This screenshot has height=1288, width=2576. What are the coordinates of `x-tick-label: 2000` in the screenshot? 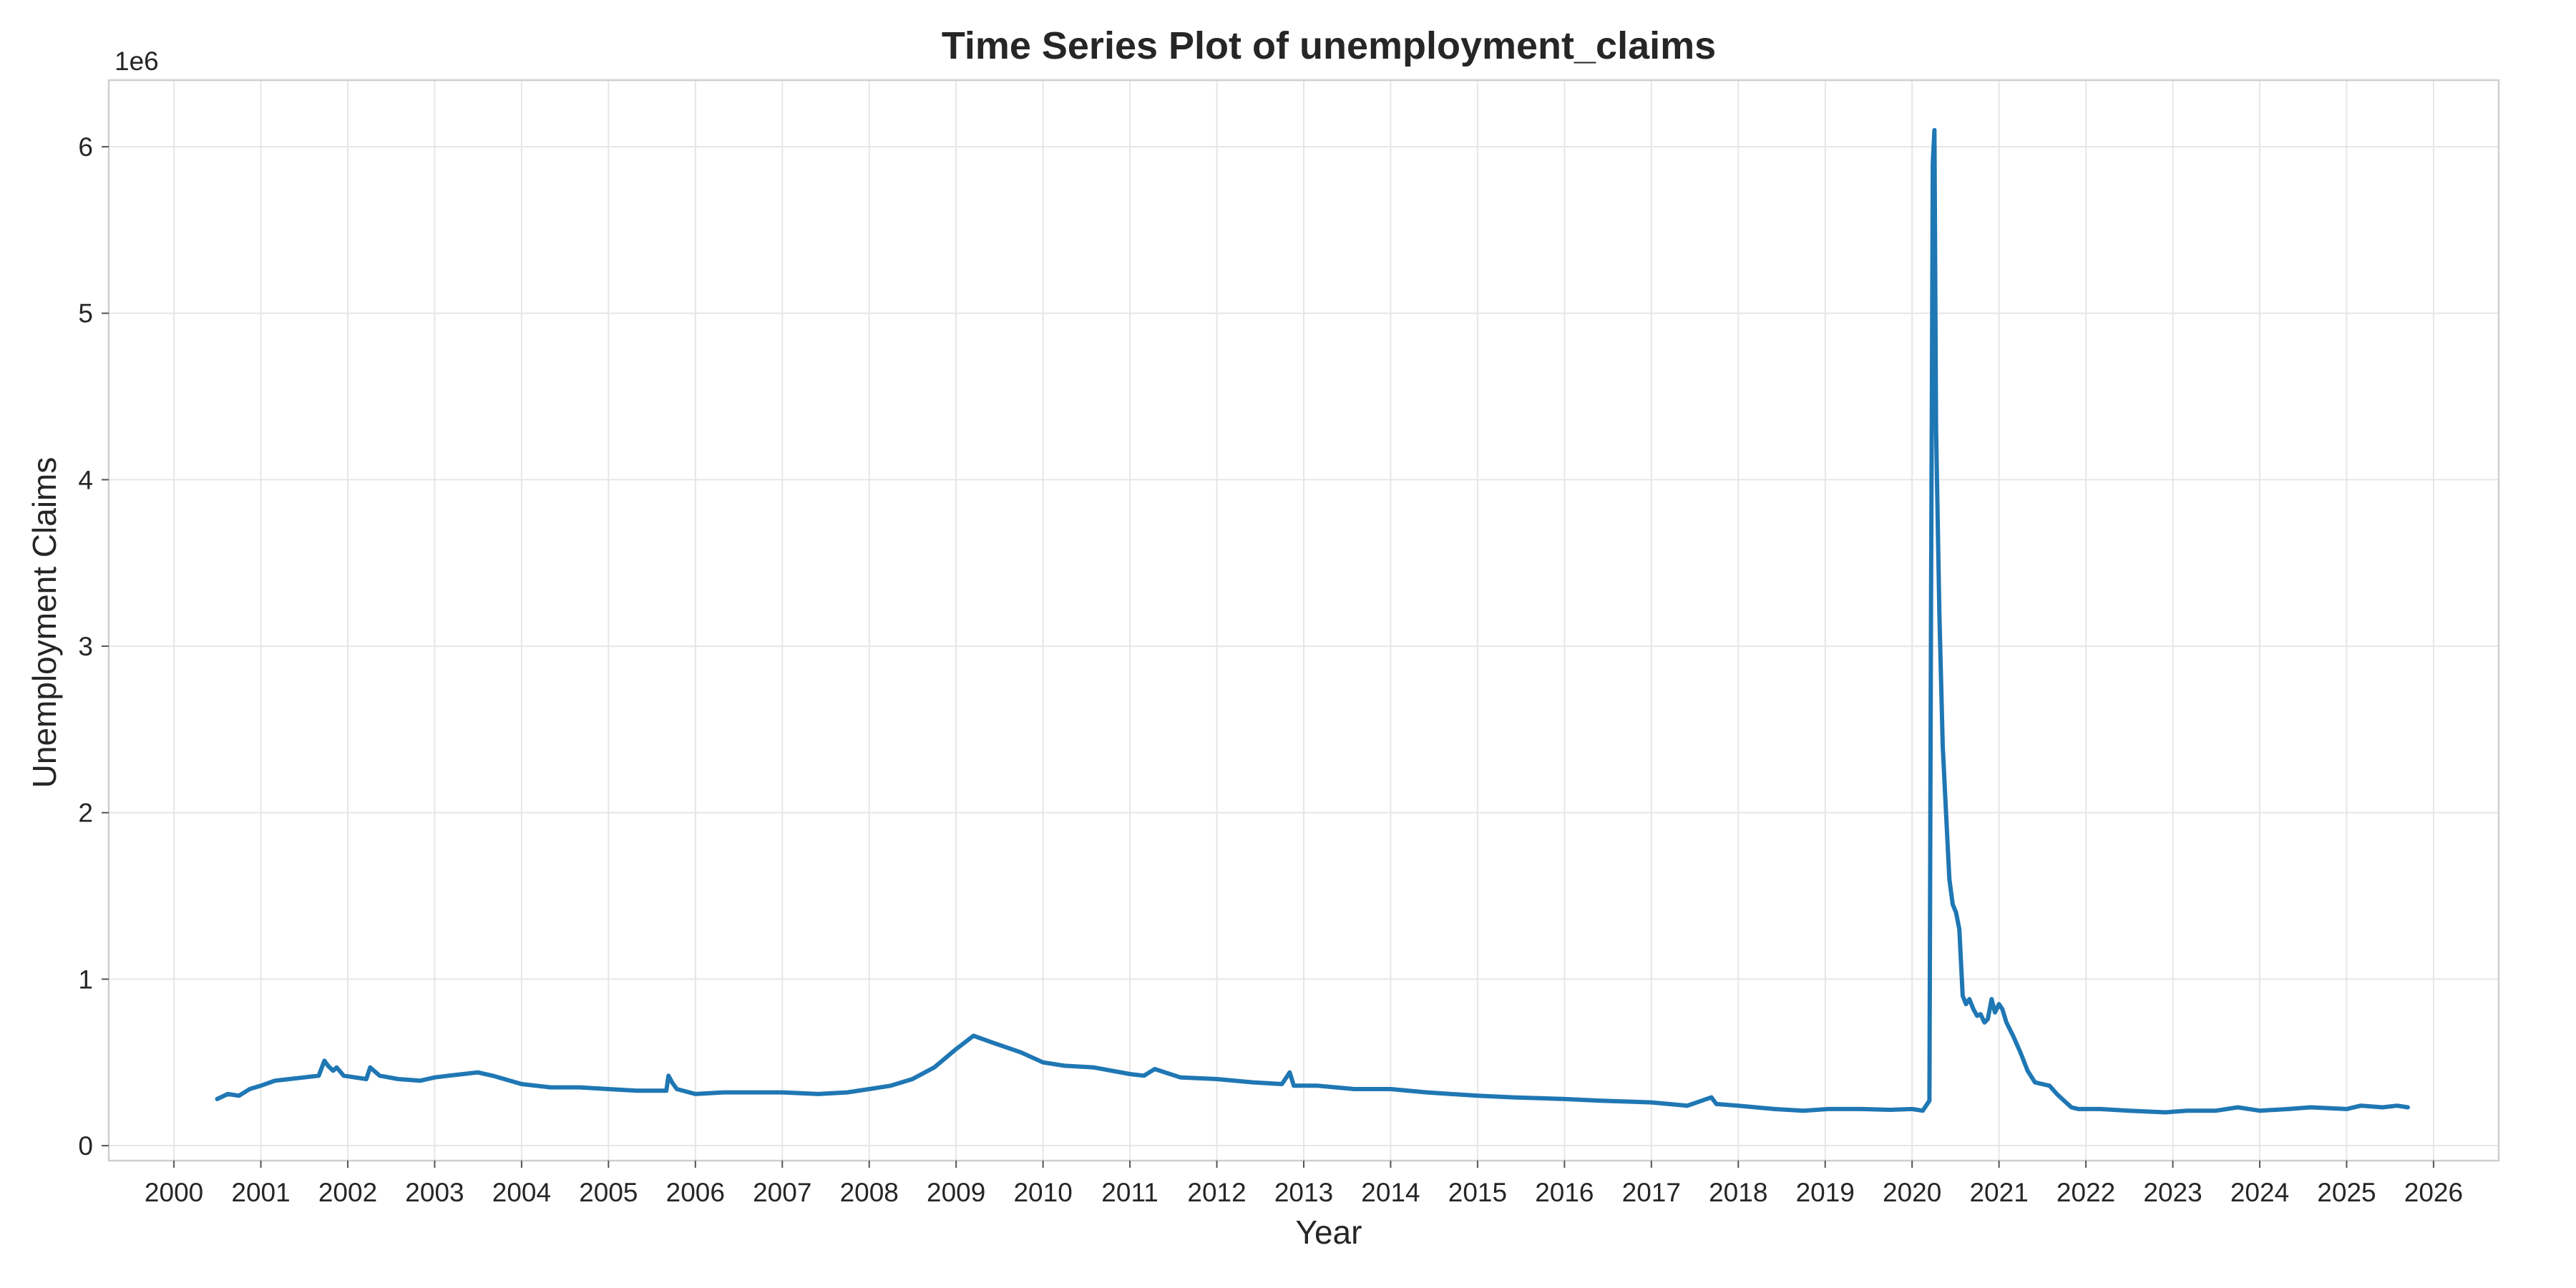 It's located at (174, 1192).